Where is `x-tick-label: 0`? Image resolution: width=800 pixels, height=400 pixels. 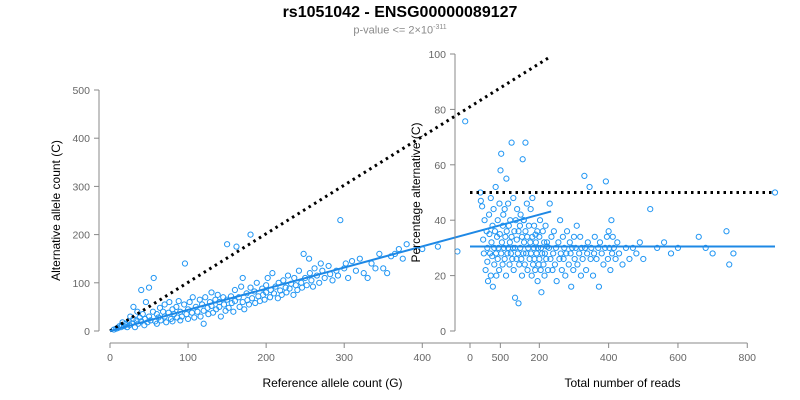
x-tick-label: 0 is located at coordinates (470, 358).